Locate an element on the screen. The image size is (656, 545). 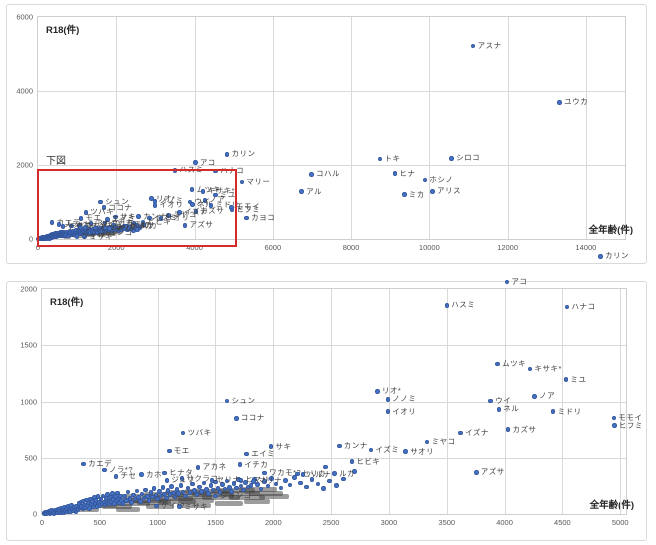
zoom-region-red-box is located at coordinates (137, 208).